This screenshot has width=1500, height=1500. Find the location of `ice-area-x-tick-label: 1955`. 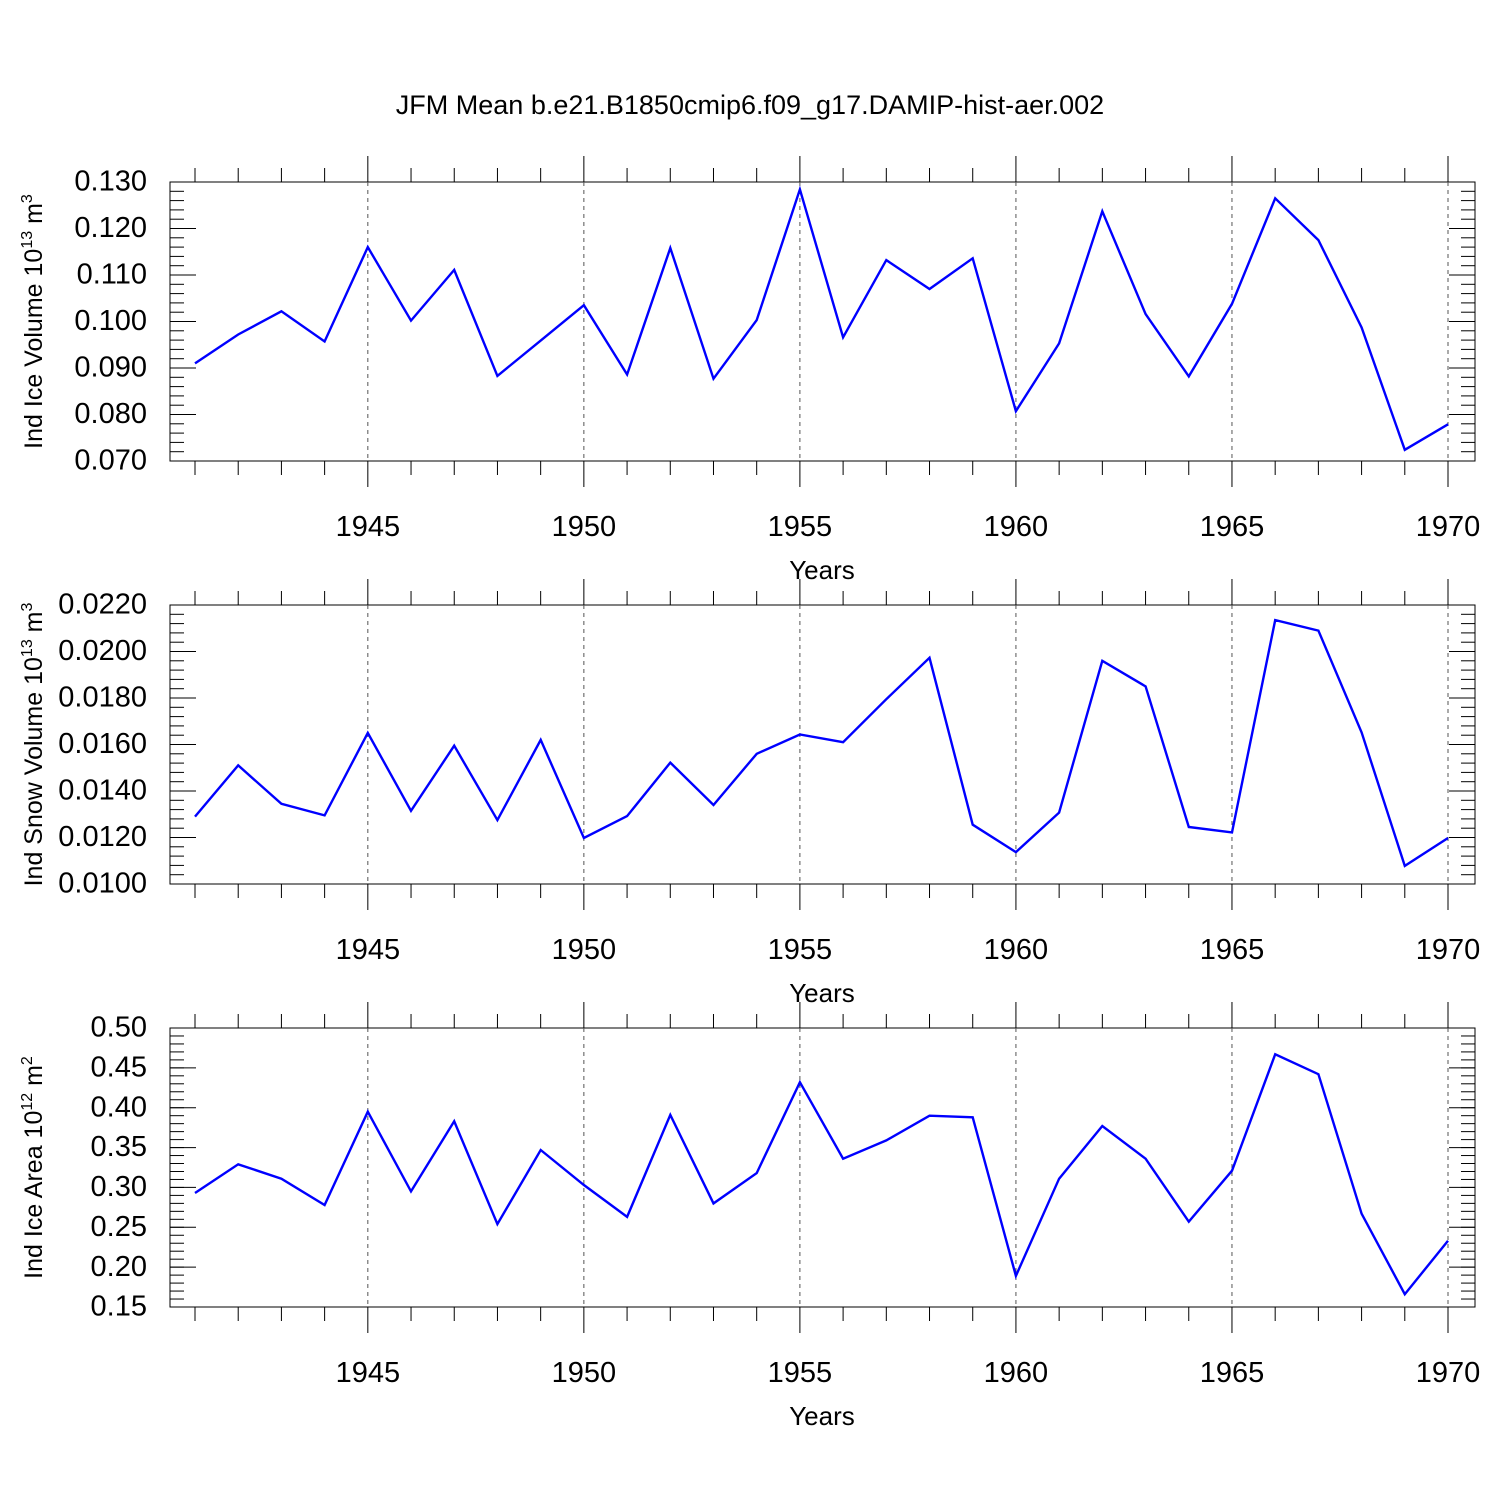

ice-area-x-tick-label: 1955 is located at coordinates (800, 1373).